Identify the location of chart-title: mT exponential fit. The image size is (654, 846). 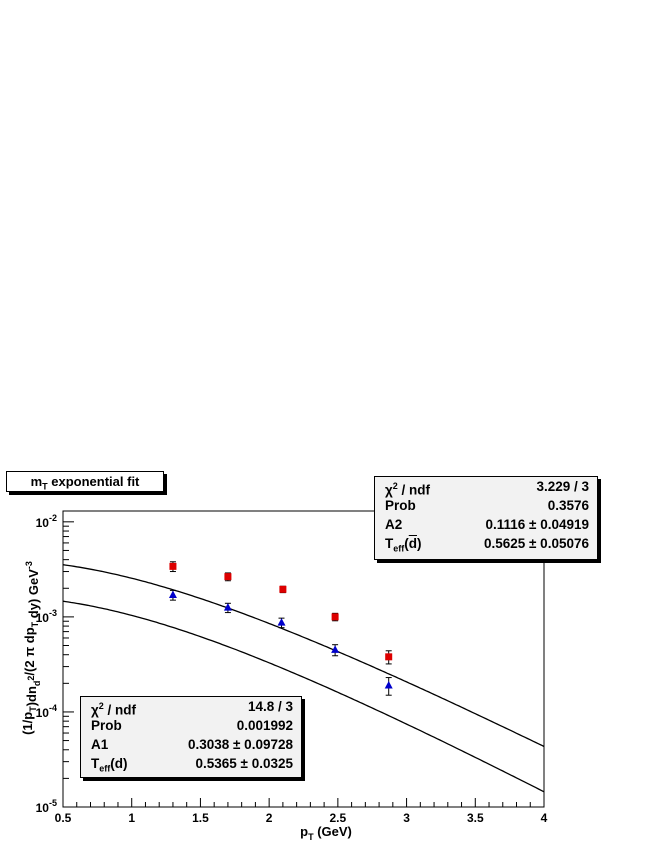
(85, 481).